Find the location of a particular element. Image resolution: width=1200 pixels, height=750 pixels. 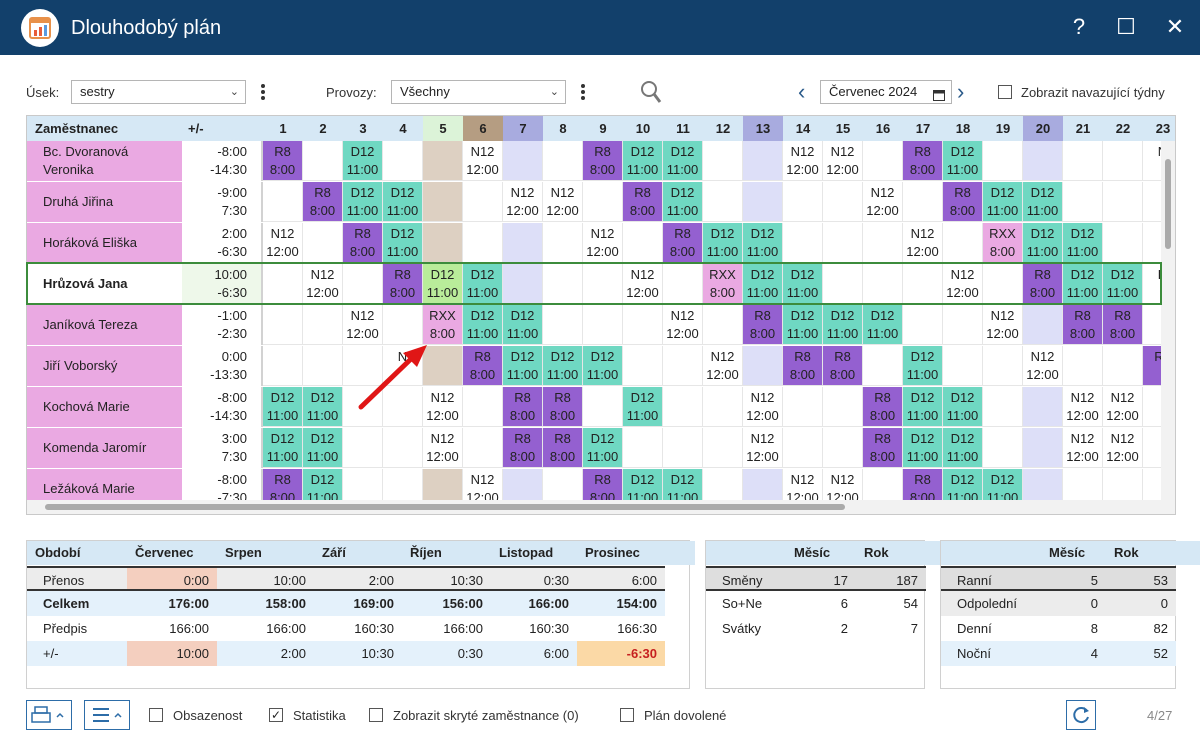

maximize-button: ☐ is located at coordinates (1126, 26).